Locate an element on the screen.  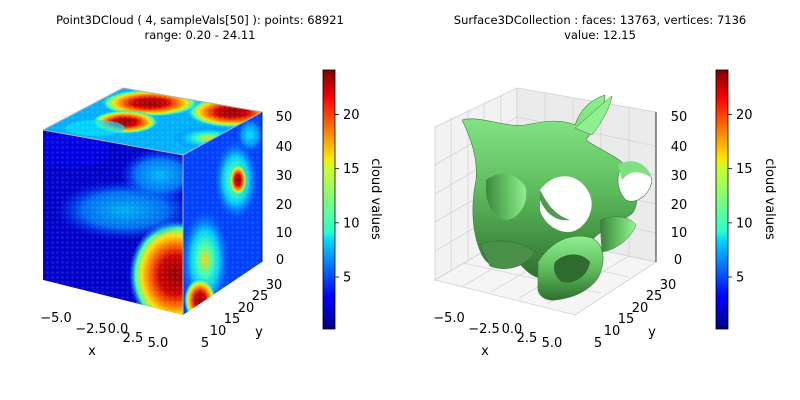
right-z-tick-40: 40 is located at coordinates (679, 147).